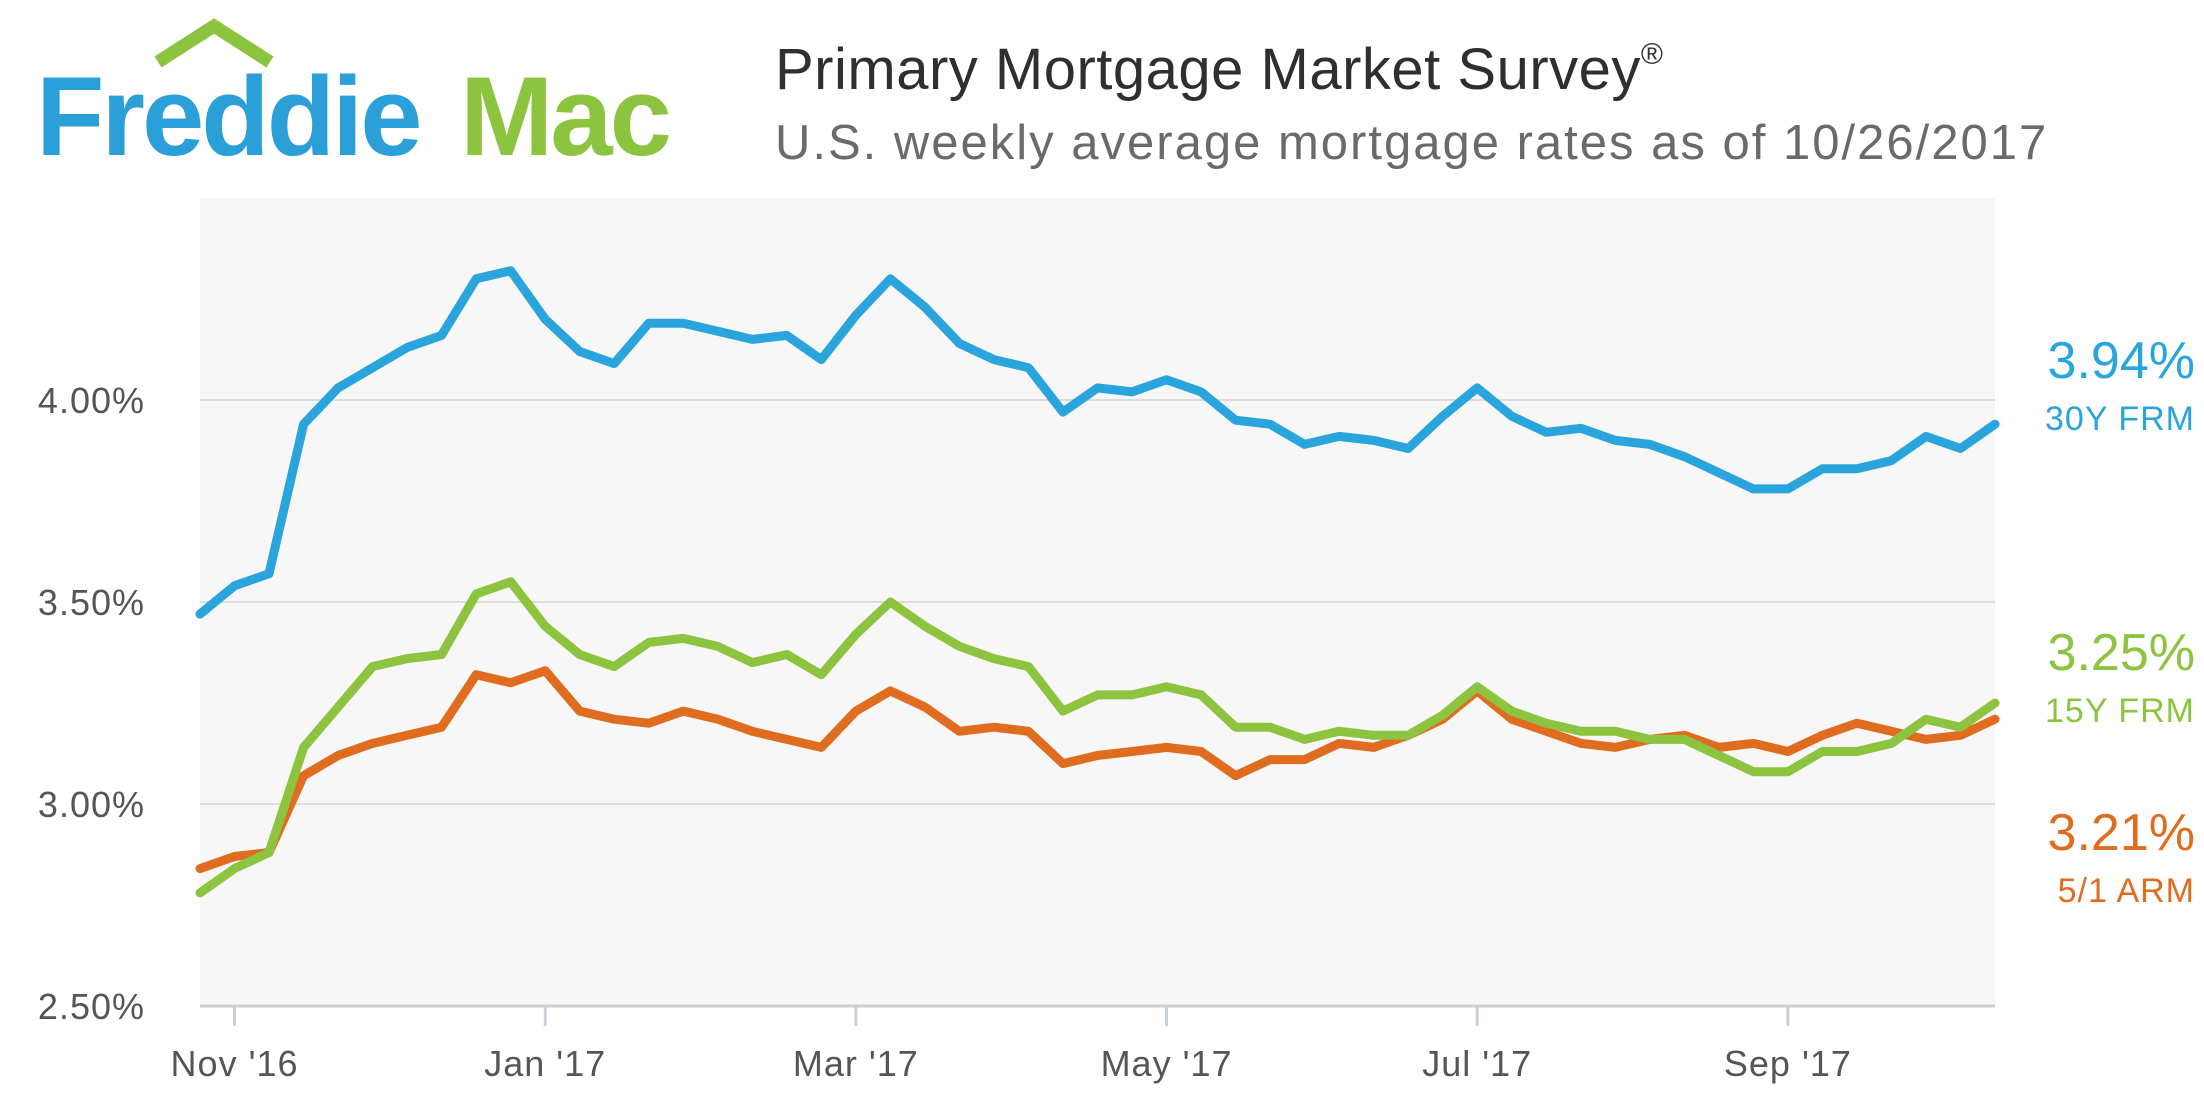 The image size is (2204, 1106). What do you see at coordinates (2121, 653) in the screenshot?
I see `end-value-label: 3.25%` at bounding box center [2121, 653].